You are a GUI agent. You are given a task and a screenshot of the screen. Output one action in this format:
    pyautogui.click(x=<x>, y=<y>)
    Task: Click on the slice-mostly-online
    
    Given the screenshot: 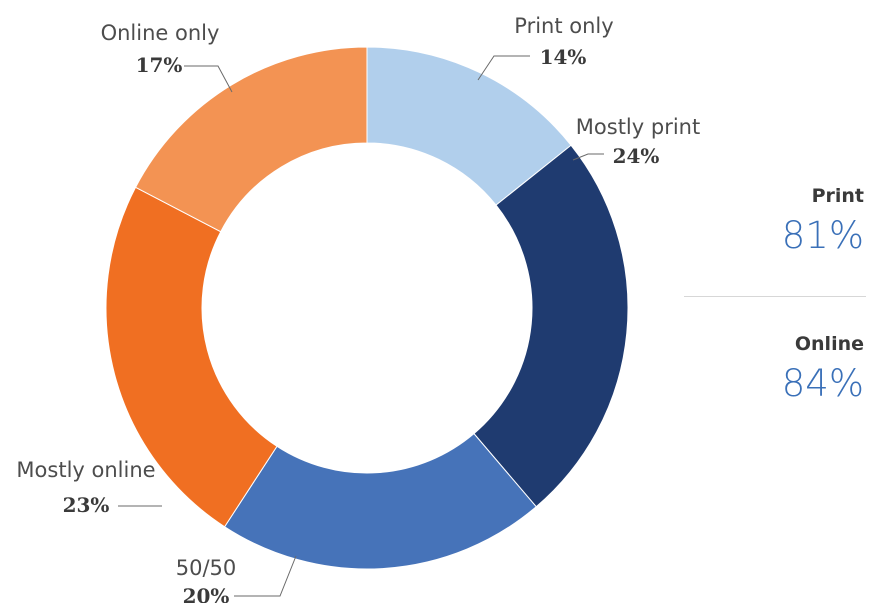 What is the action you would take?
    pyautogui.click(x=191, y=357)
    